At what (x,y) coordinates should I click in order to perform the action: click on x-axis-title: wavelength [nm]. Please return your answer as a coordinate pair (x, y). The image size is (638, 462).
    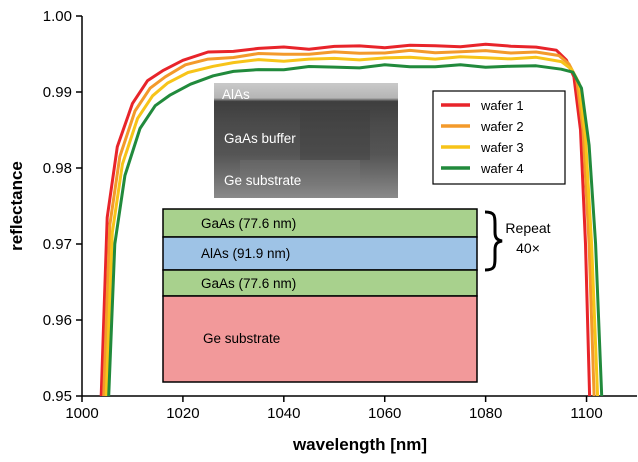
    Looking at the image, I should click on (359, 444).